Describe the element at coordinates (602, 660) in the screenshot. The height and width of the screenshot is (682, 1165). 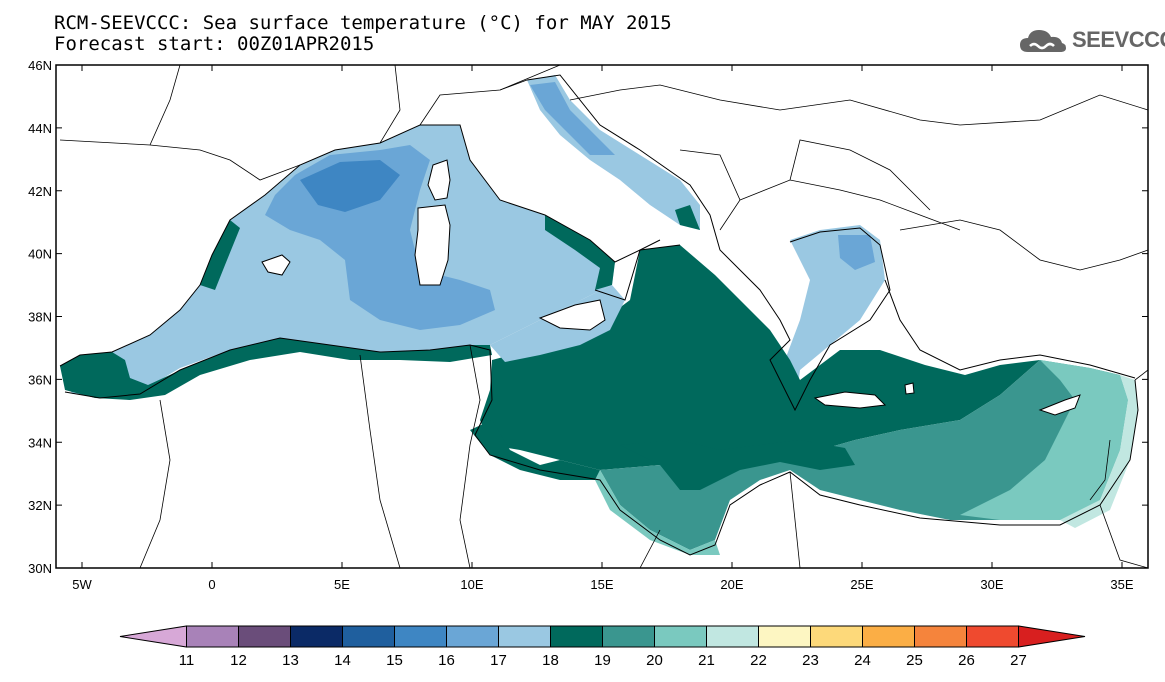
I see `colorbar-label: 19` at that location.